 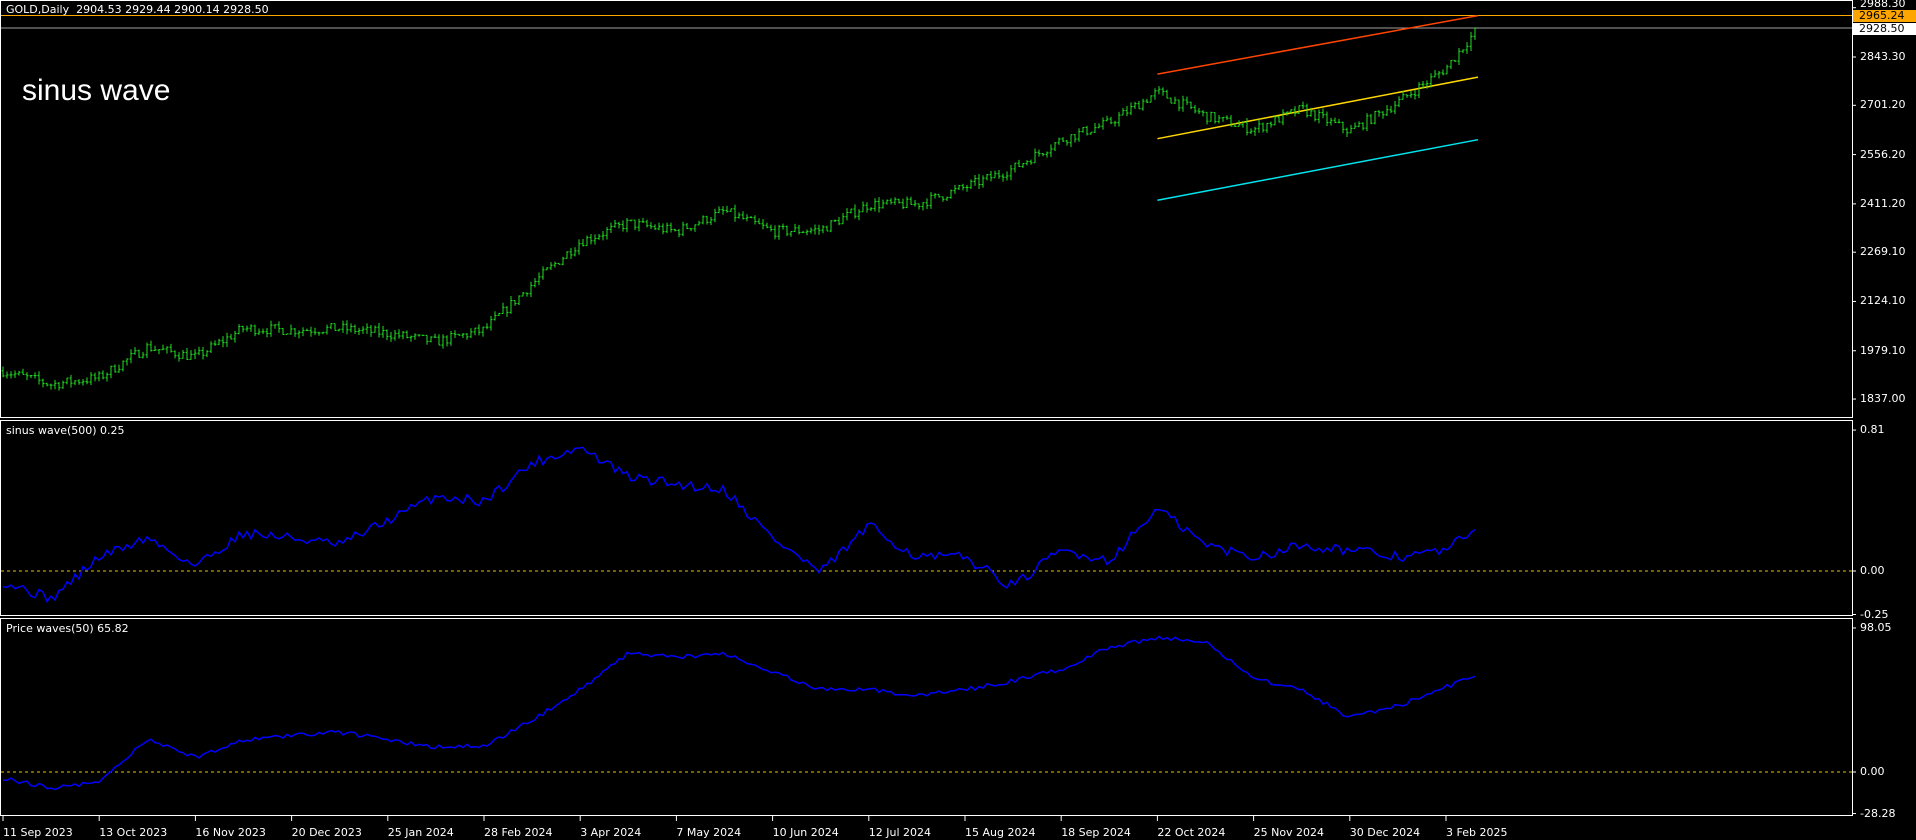 What do you see at coordinates (1191, 832) in the screenshot?
I see `date-axis-label: 22 Oct 2024` at bounding box center [1191, 832].